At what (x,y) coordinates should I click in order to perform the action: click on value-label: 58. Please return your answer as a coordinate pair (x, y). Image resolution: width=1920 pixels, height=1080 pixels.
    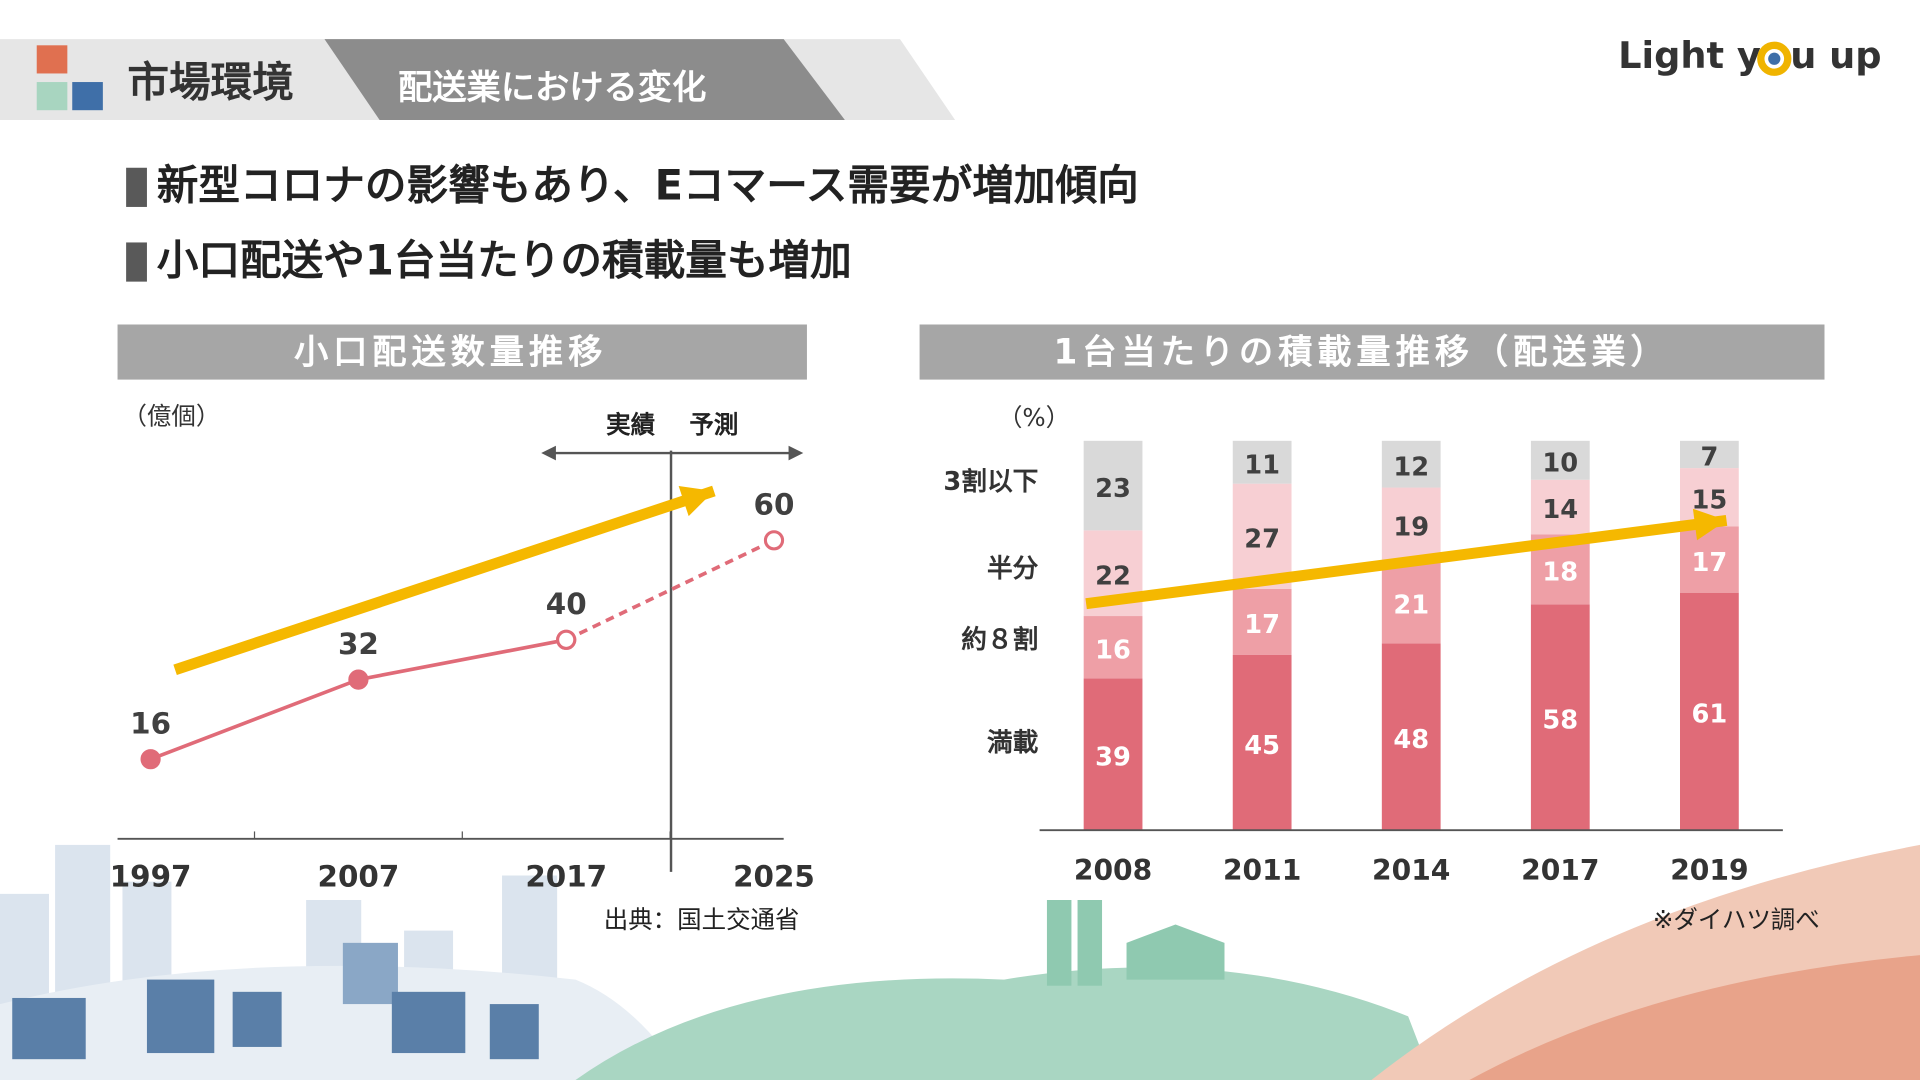
    Looking at the image, I should click on (1560, 720).